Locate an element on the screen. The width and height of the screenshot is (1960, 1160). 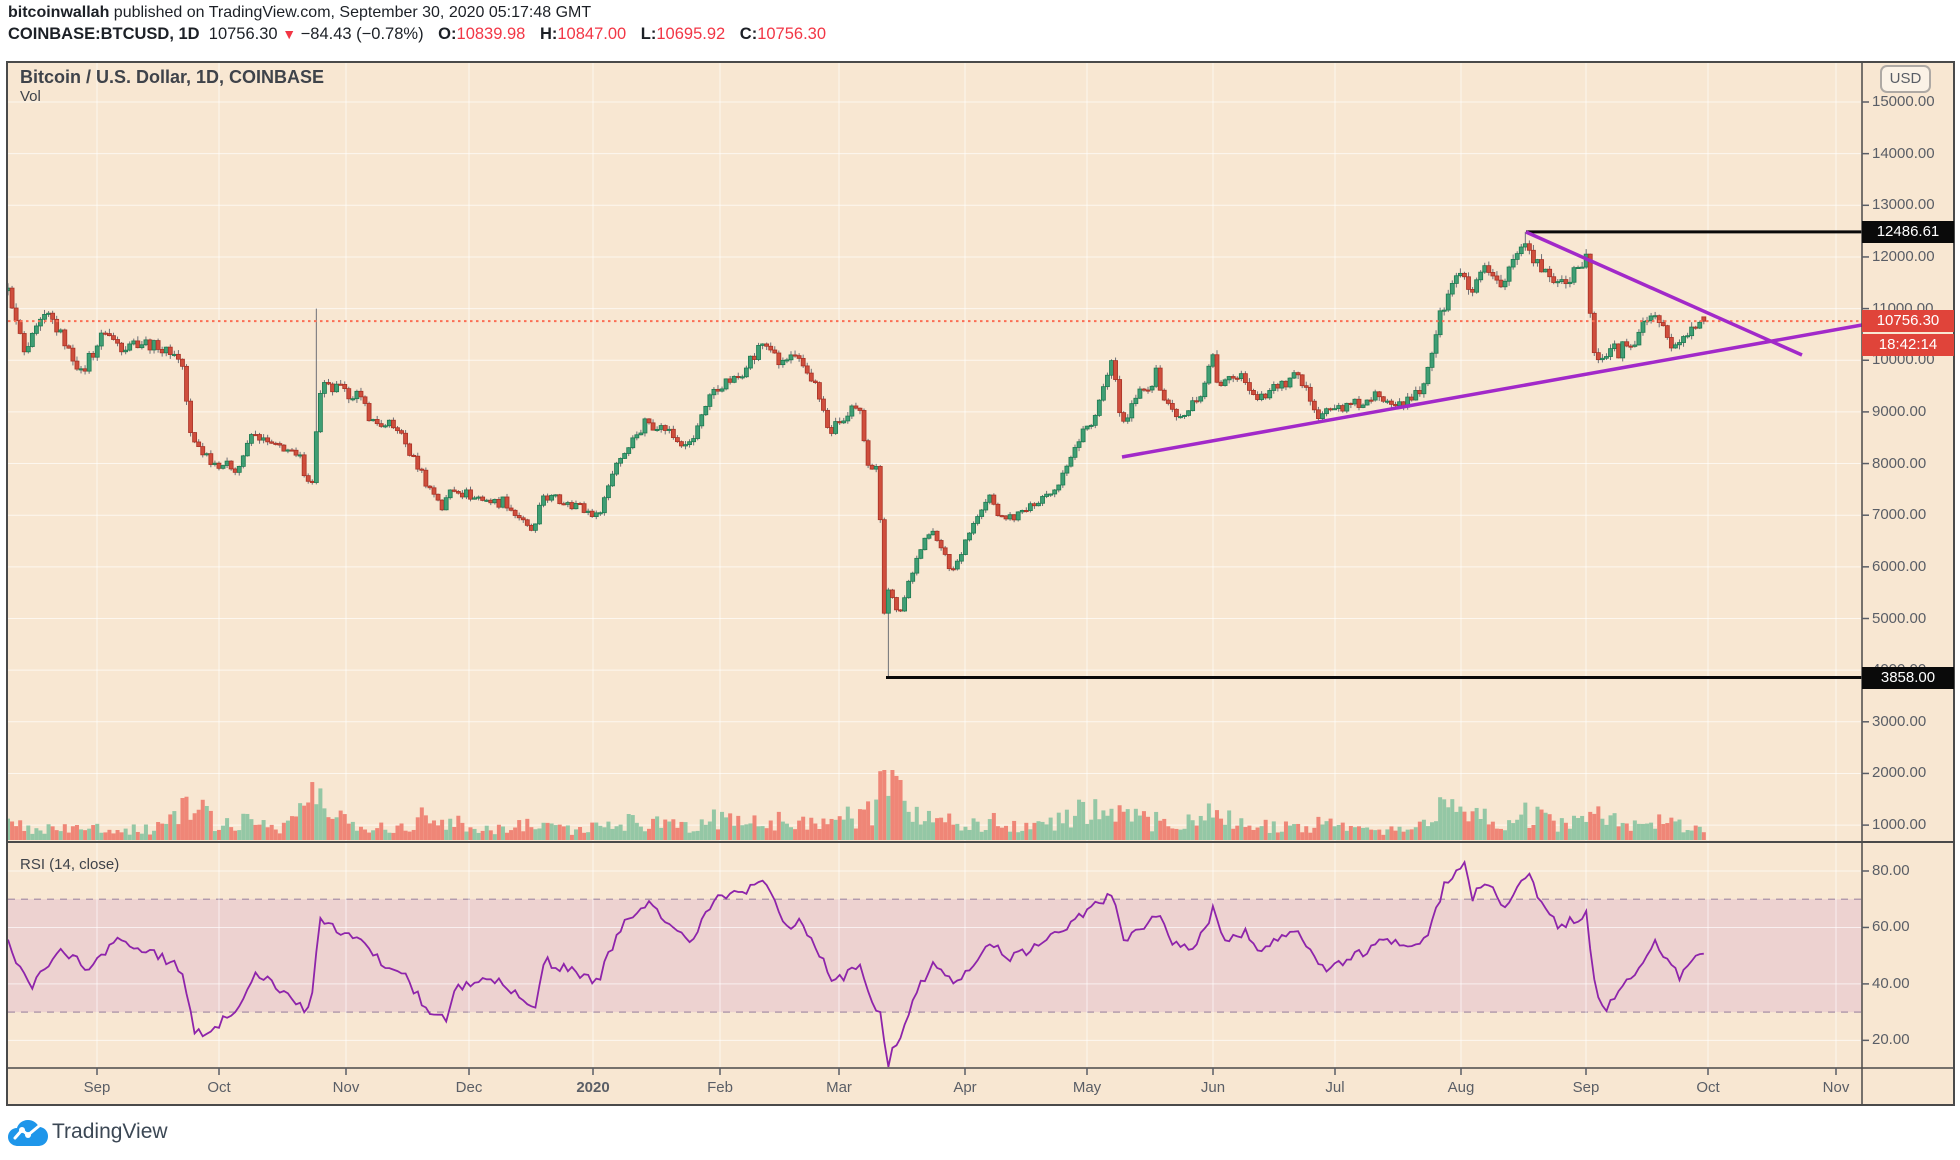
price-tick-label: 15000.00 is located at coordinates (1903, 101).